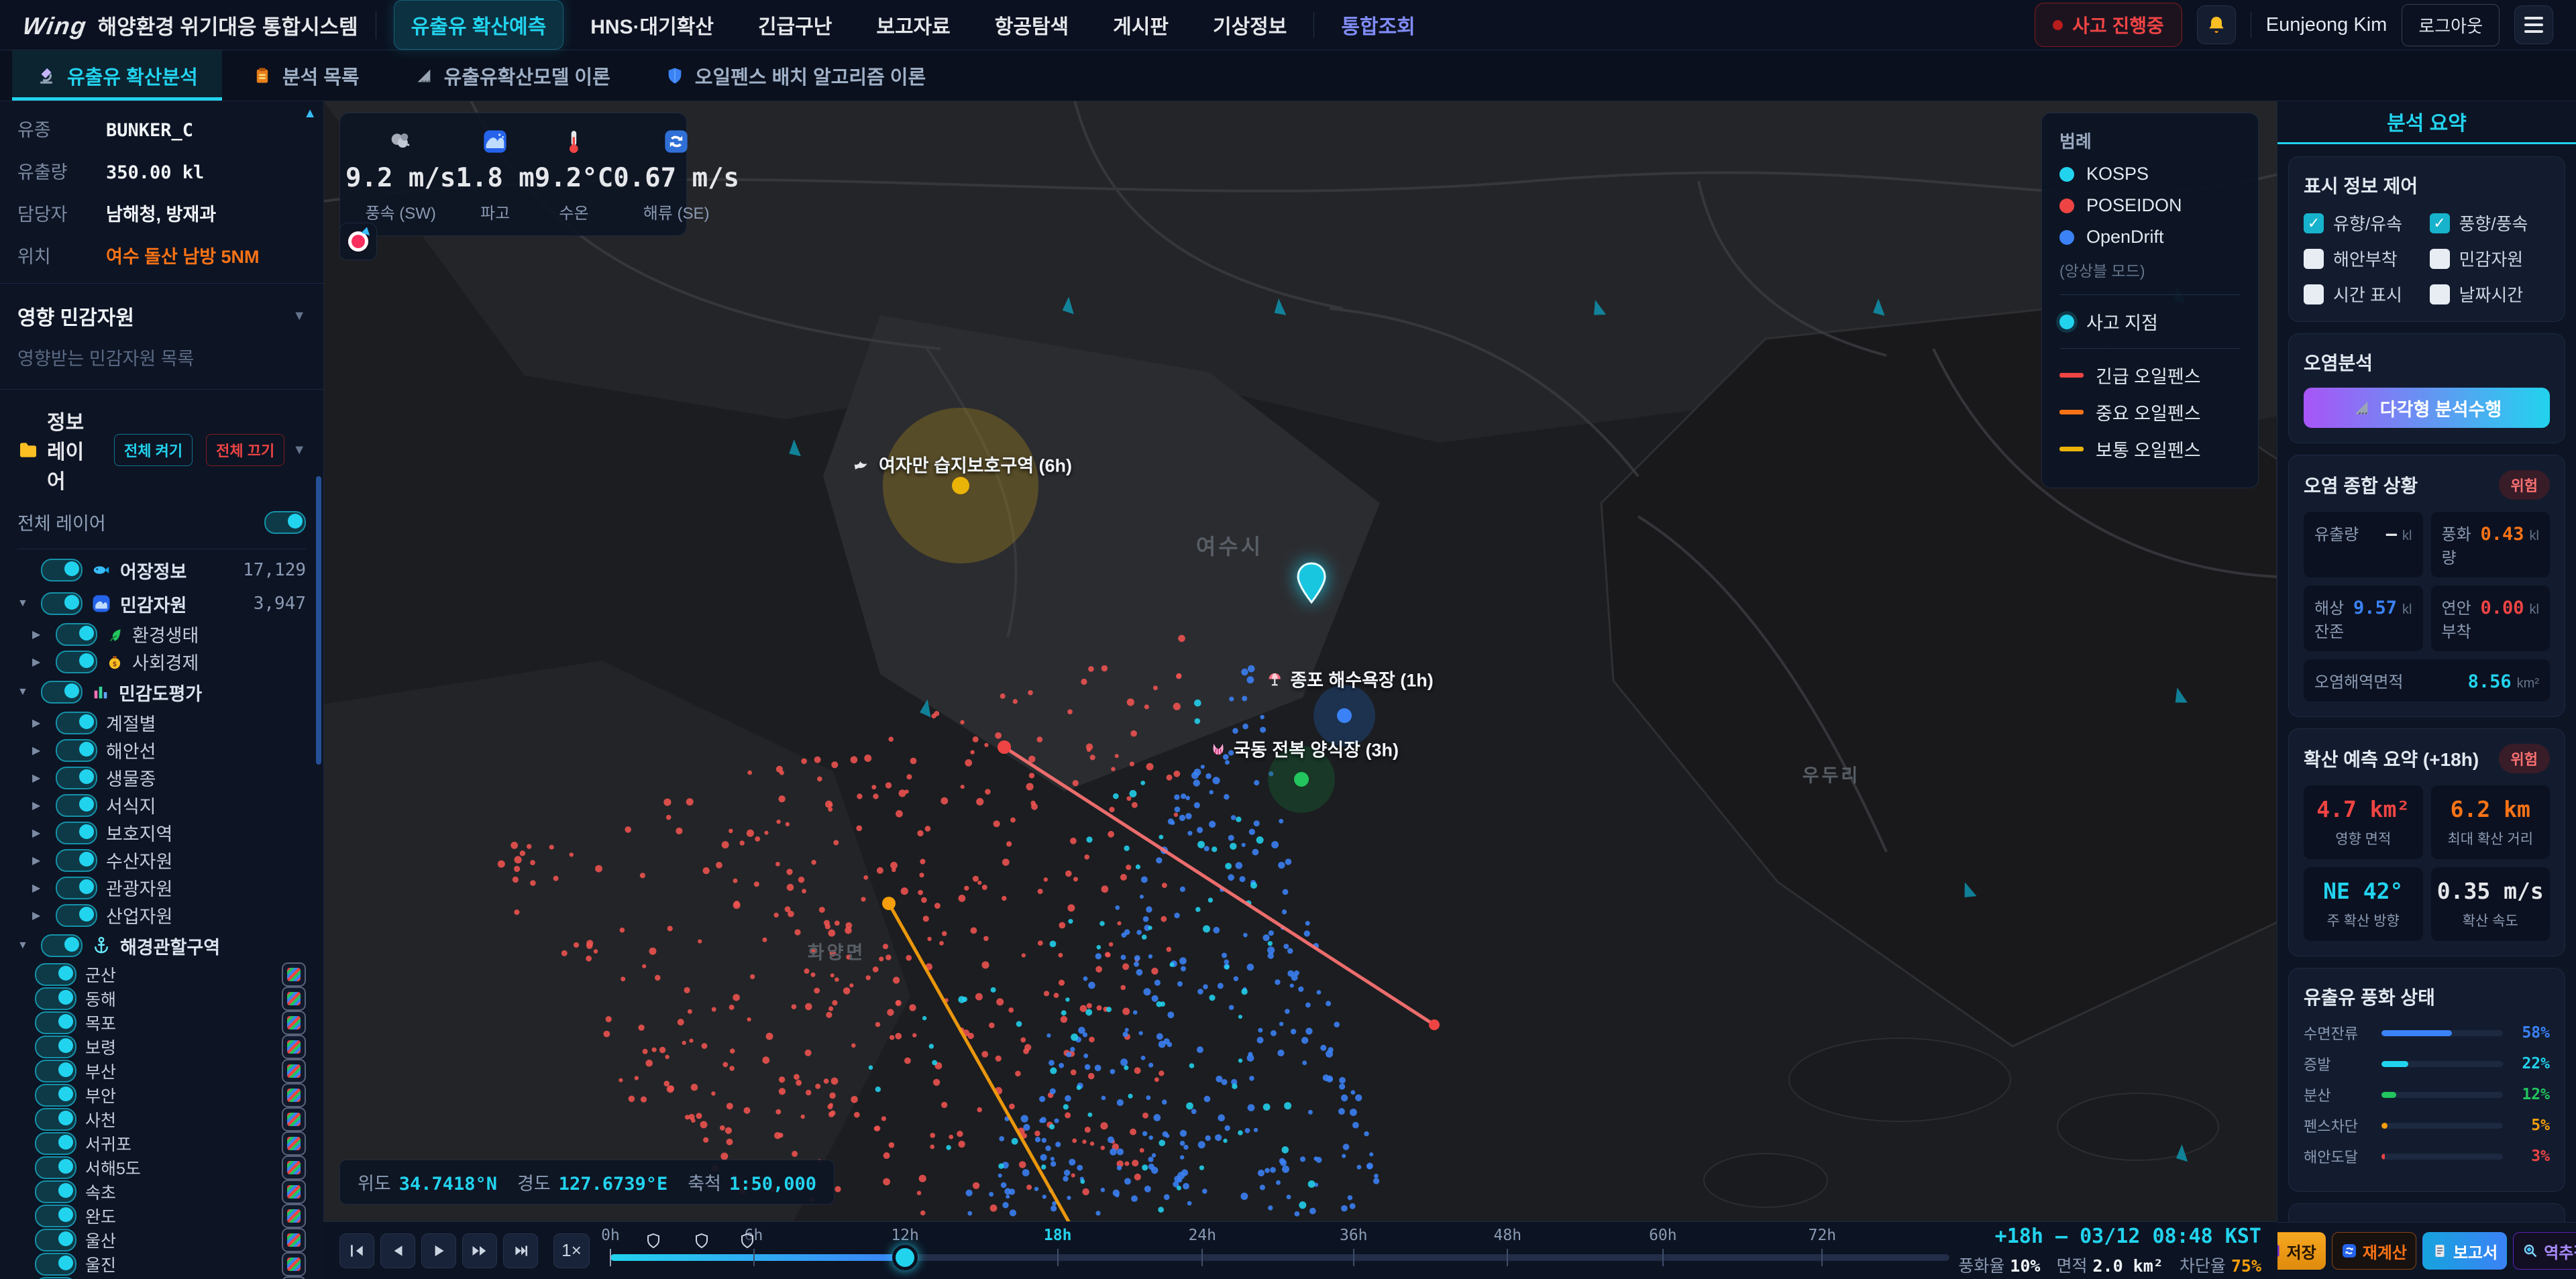 The image size is (2576, 1279). I want to click on logout-button: 로그아웃, so click(2451, 25).